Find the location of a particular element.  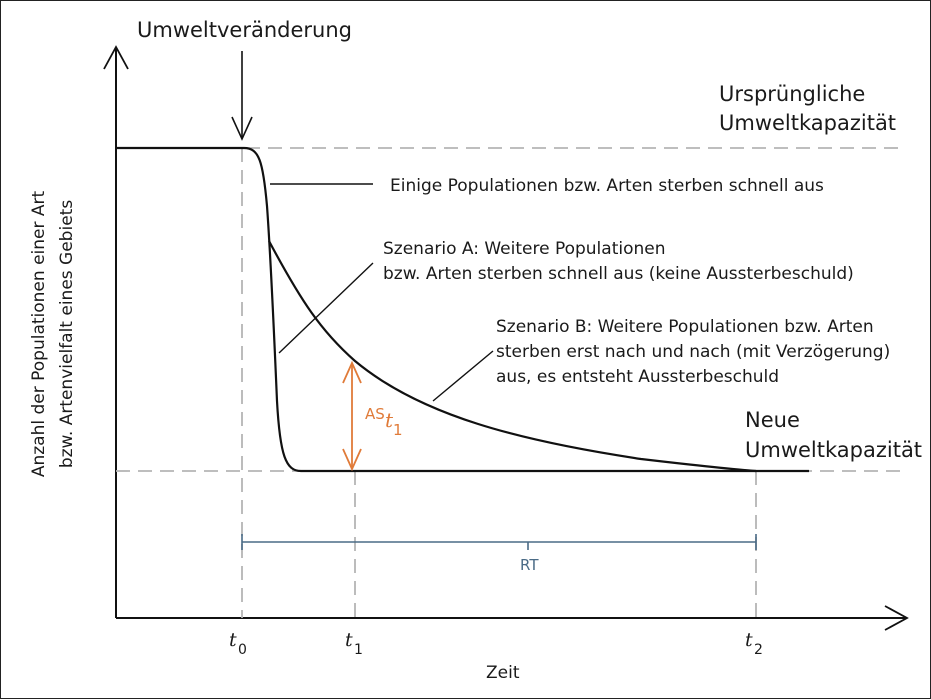

t1-sub: 1 is located at coordinates (358, 650).